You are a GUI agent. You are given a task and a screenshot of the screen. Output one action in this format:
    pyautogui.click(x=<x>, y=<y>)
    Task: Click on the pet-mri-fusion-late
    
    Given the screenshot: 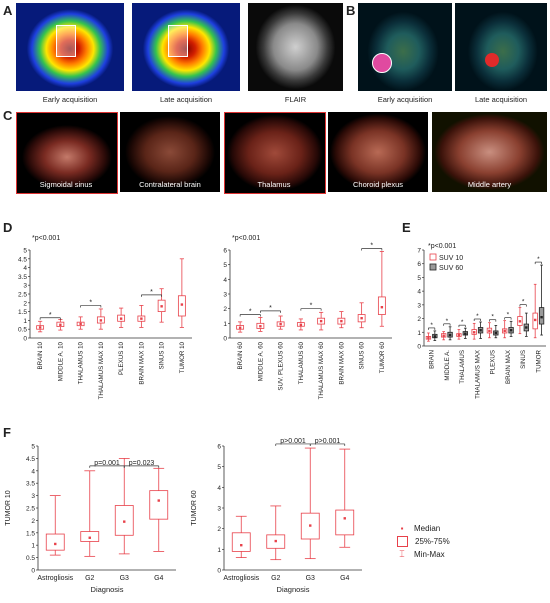 What is the action you would take?
    pyautogui.click(x=501, y=47)
    